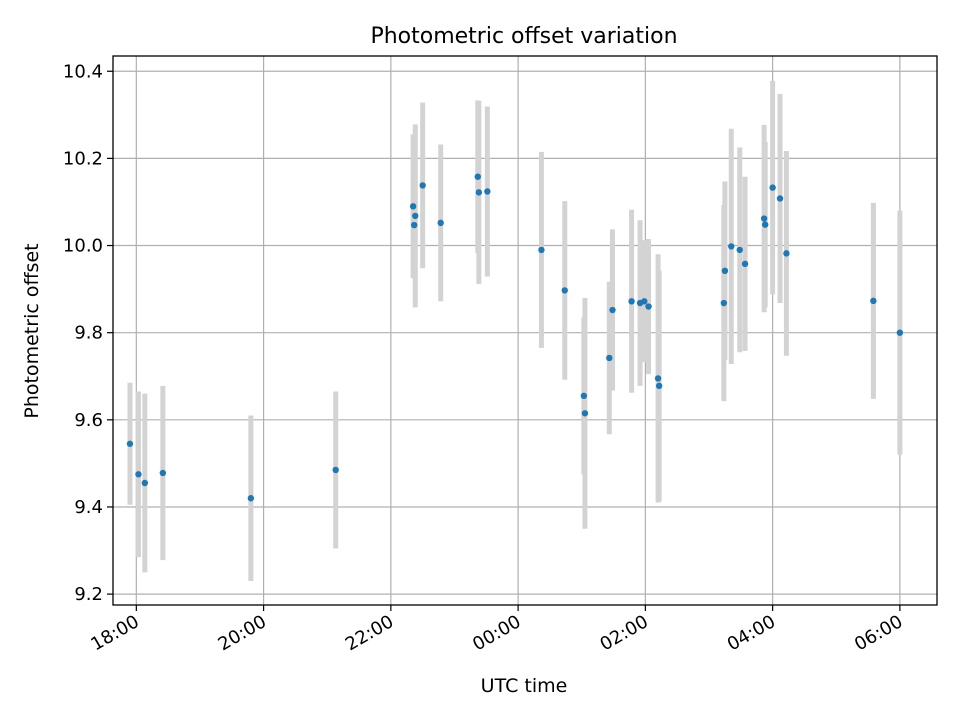 The width and height of the screenshot is (960, 720). Describe the element at coordinates (83, 71) in the screenshot. I see `y-tick-label: 10.4` at that location.